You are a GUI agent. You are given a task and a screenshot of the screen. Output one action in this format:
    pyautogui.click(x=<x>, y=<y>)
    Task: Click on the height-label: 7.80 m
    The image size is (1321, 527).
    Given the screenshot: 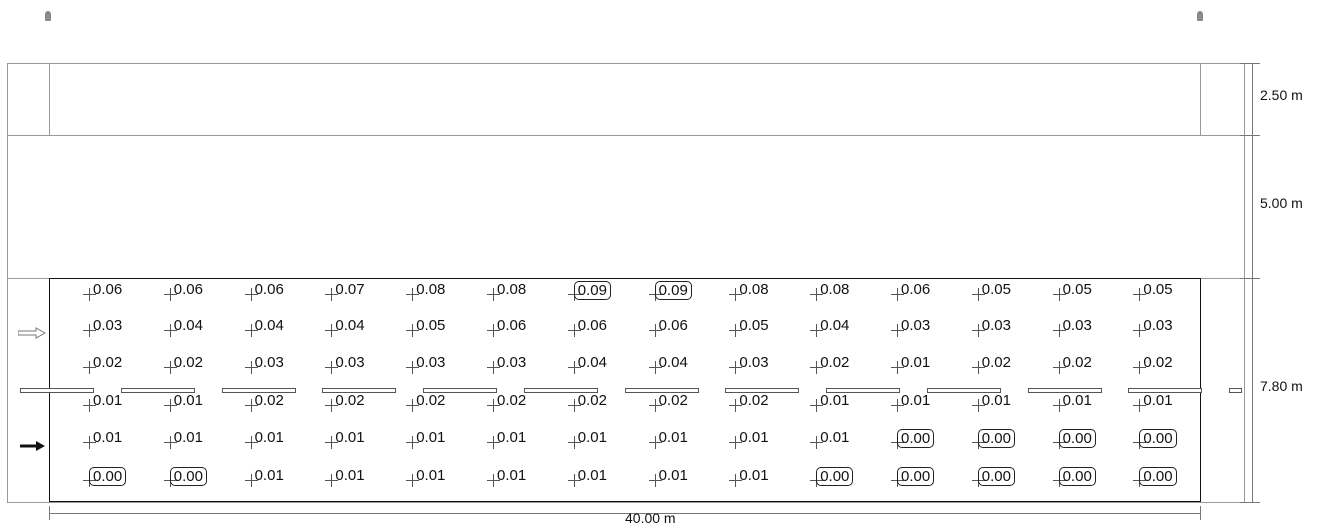 What is the action you would take?
    pyautogui.click(x=1281, y=386)
    